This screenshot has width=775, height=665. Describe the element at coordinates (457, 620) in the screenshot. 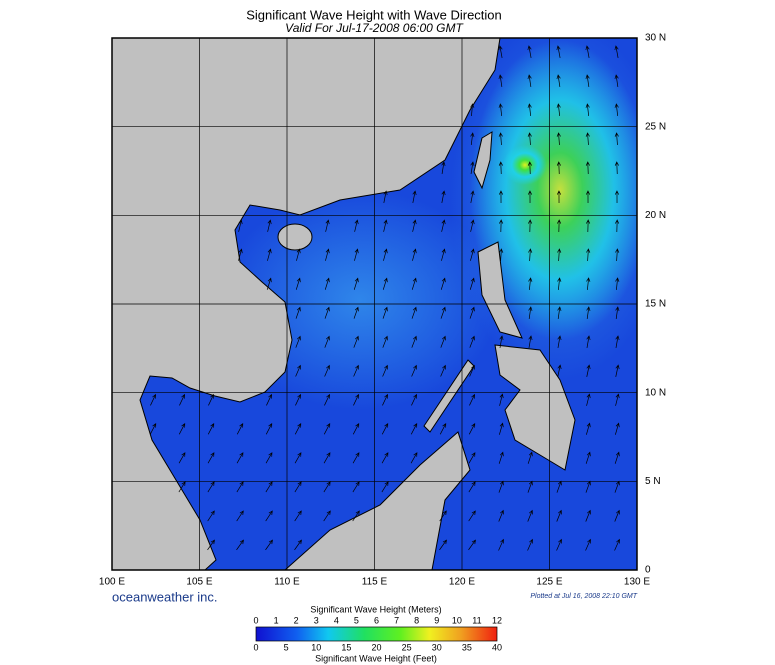

I see `meters-tick-label: 10` at that location.